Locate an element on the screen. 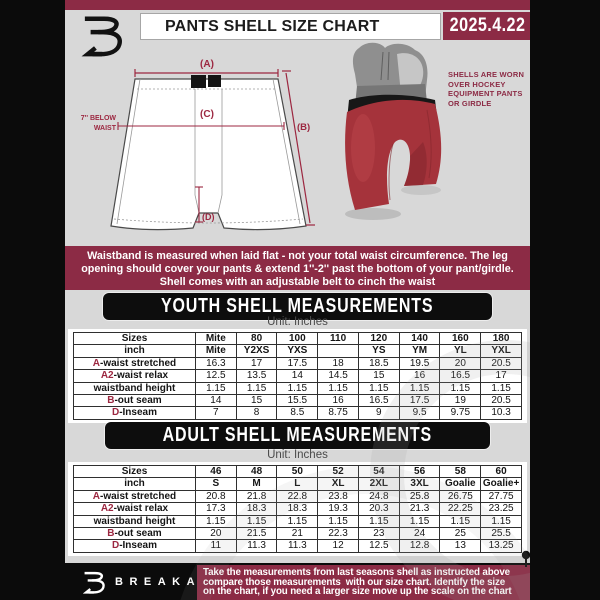  cell-value: YXL is located at coordinates (501, 351).